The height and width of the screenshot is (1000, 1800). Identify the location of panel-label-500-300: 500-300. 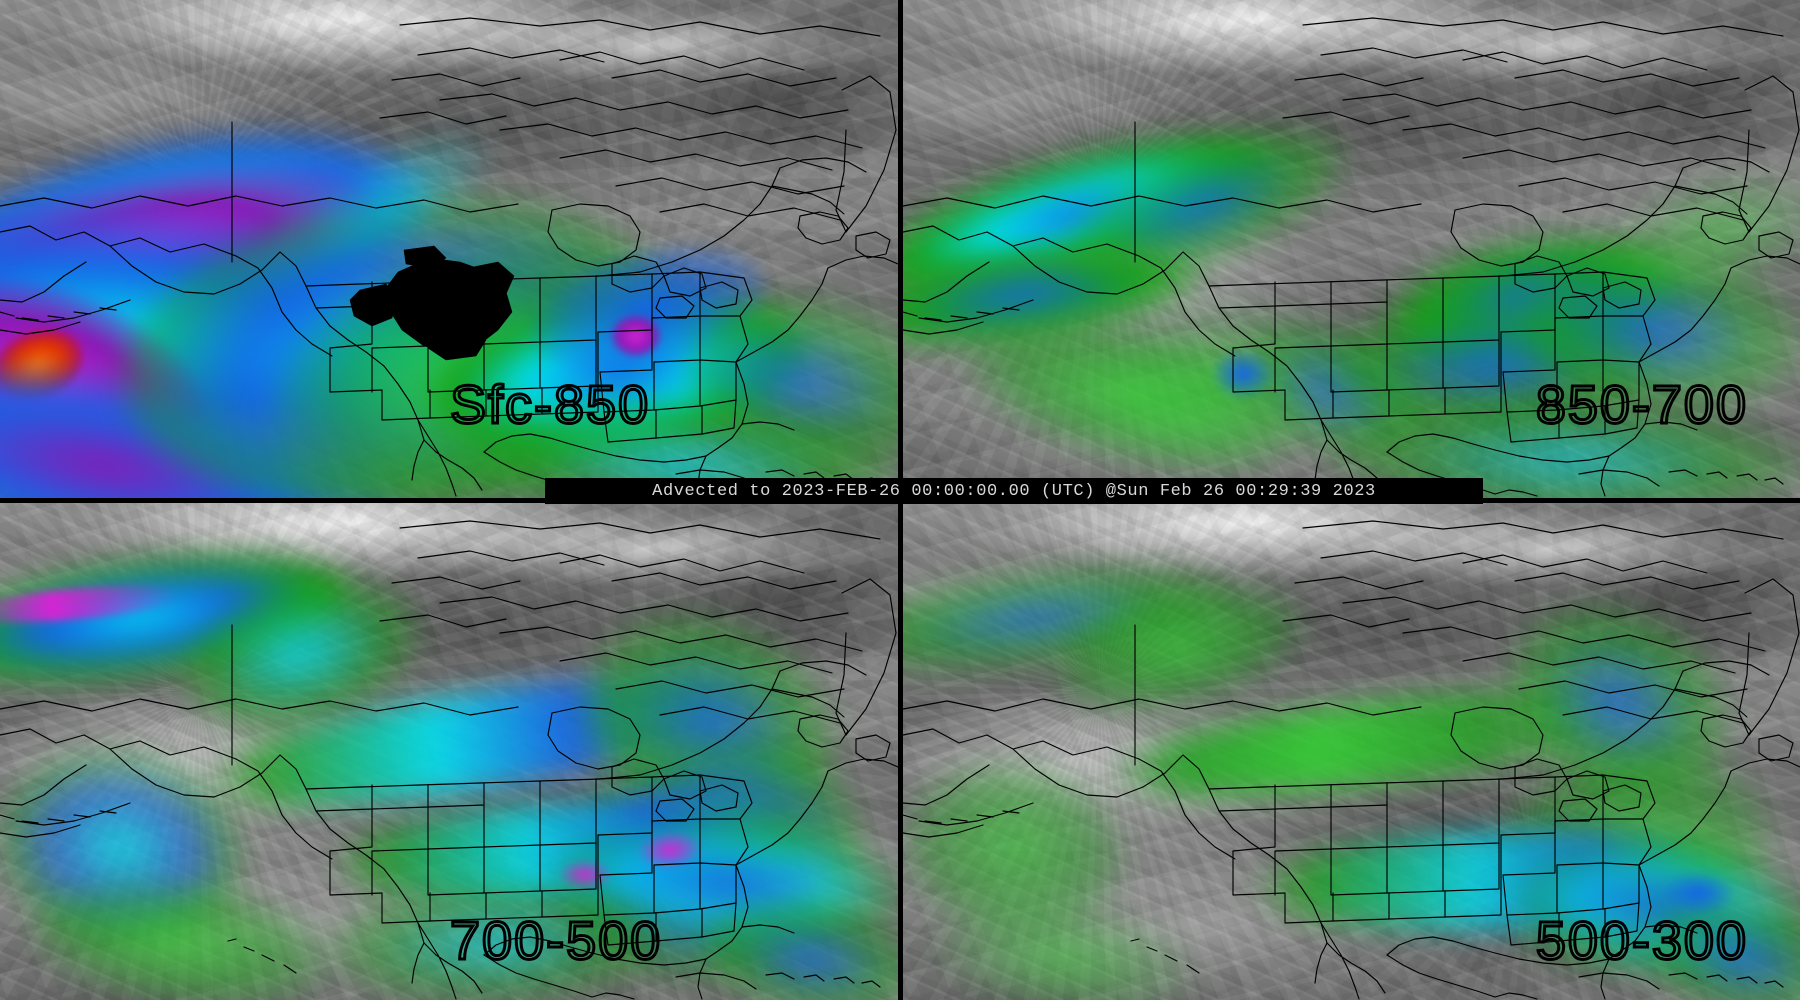
(1641, 941).